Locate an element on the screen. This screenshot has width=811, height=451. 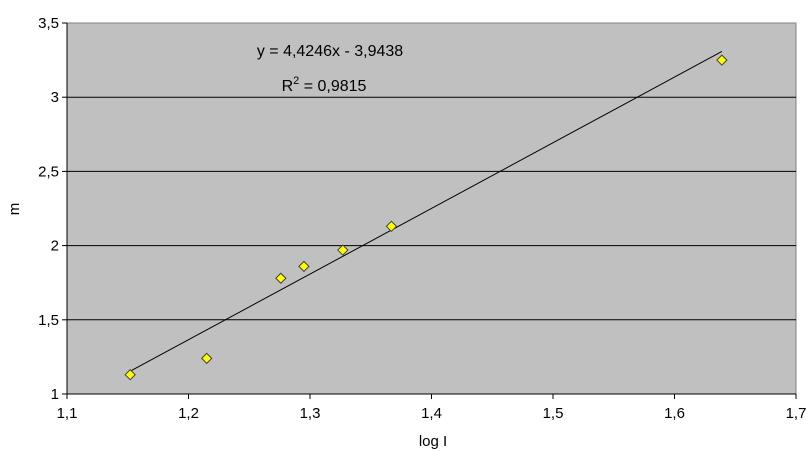
y-axis-ticks: 1 1,5 2 2,5 3 3,5 is located at coordinates (52, 209).